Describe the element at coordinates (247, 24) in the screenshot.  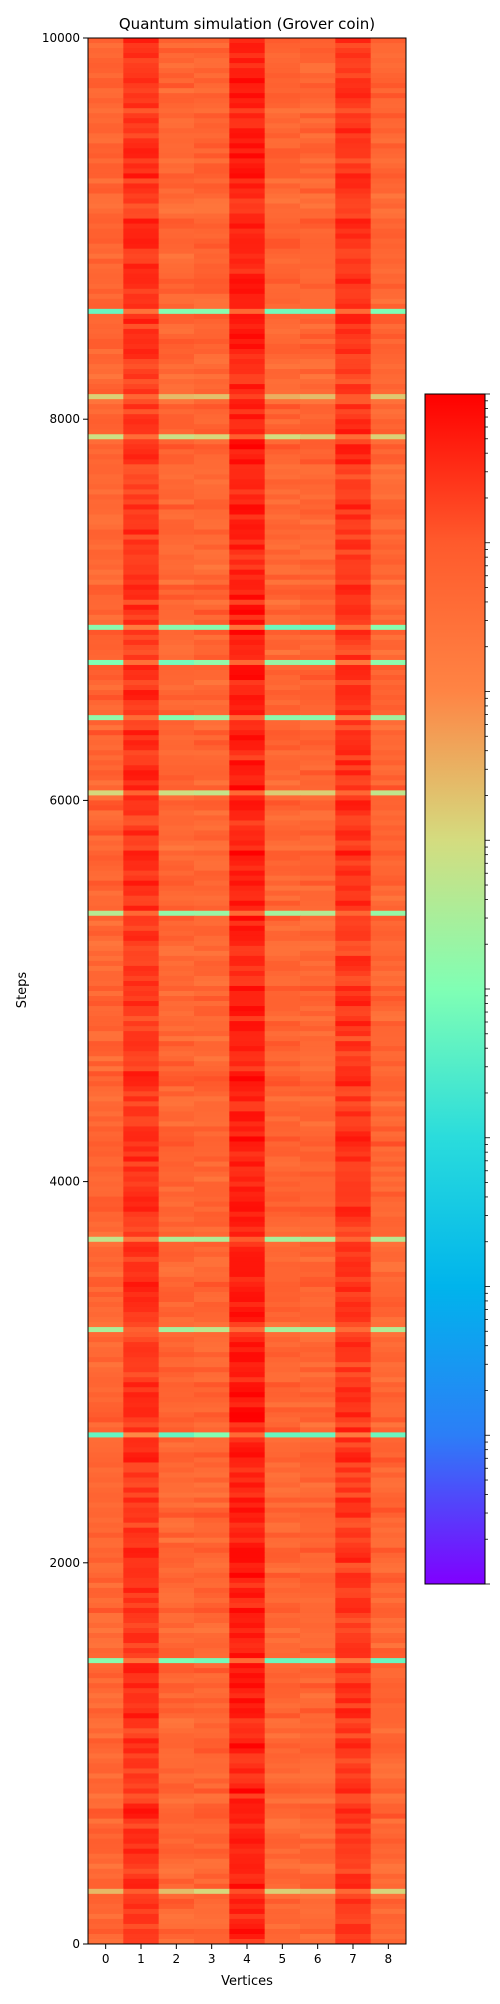
I see `chart-title: Quantum simulation (Grover coin)` at that location.